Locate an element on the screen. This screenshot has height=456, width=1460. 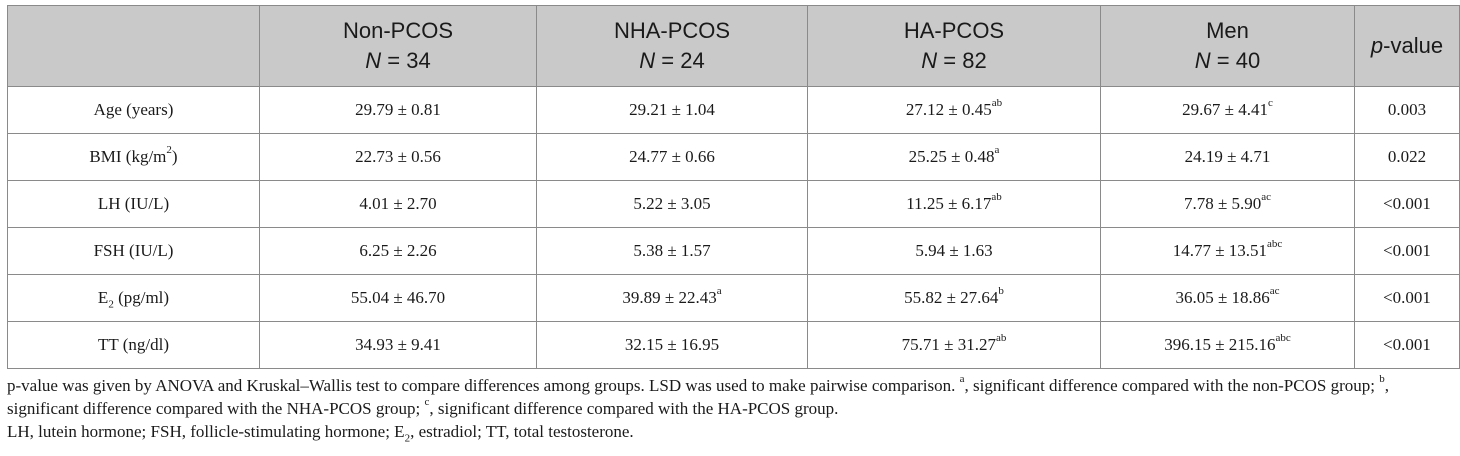
value-cell: 75.71 ± 31.27ab is located at coordinates (954, 345).